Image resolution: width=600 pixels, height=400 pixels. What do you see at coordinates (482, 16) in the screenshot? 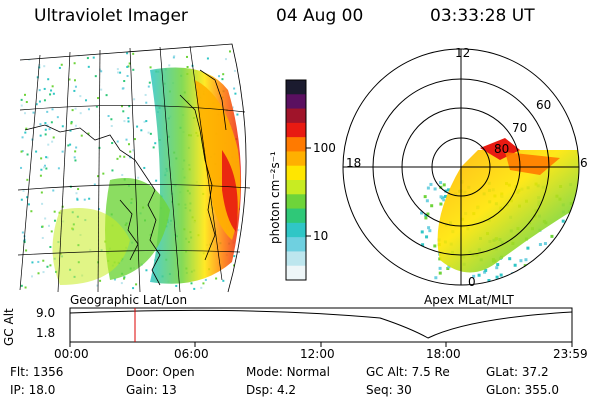
I see `time-label: 03:33:28 UT` at bounding box center [482, 16].